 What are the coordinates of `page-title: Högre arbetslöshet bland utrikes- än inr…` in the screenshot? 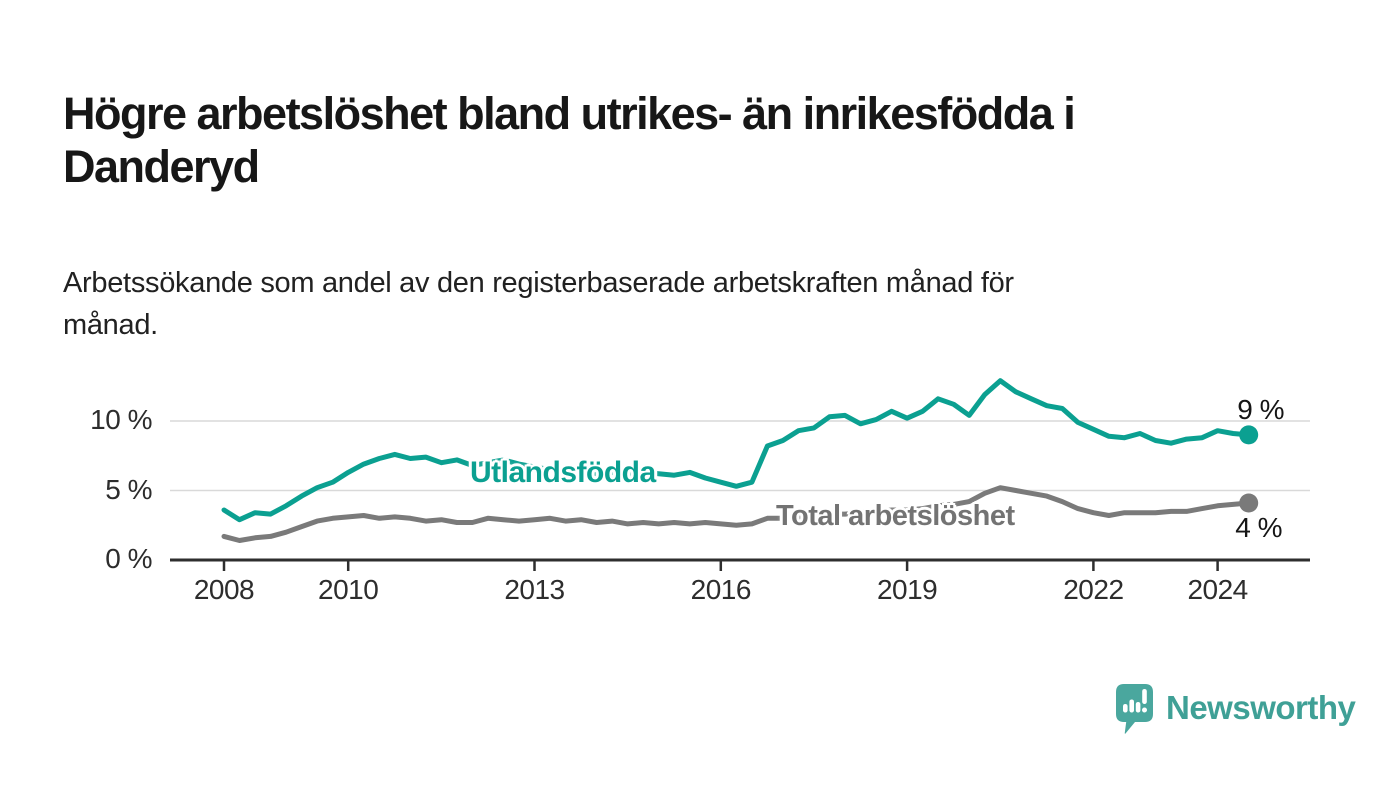 It's located at (569, 140).